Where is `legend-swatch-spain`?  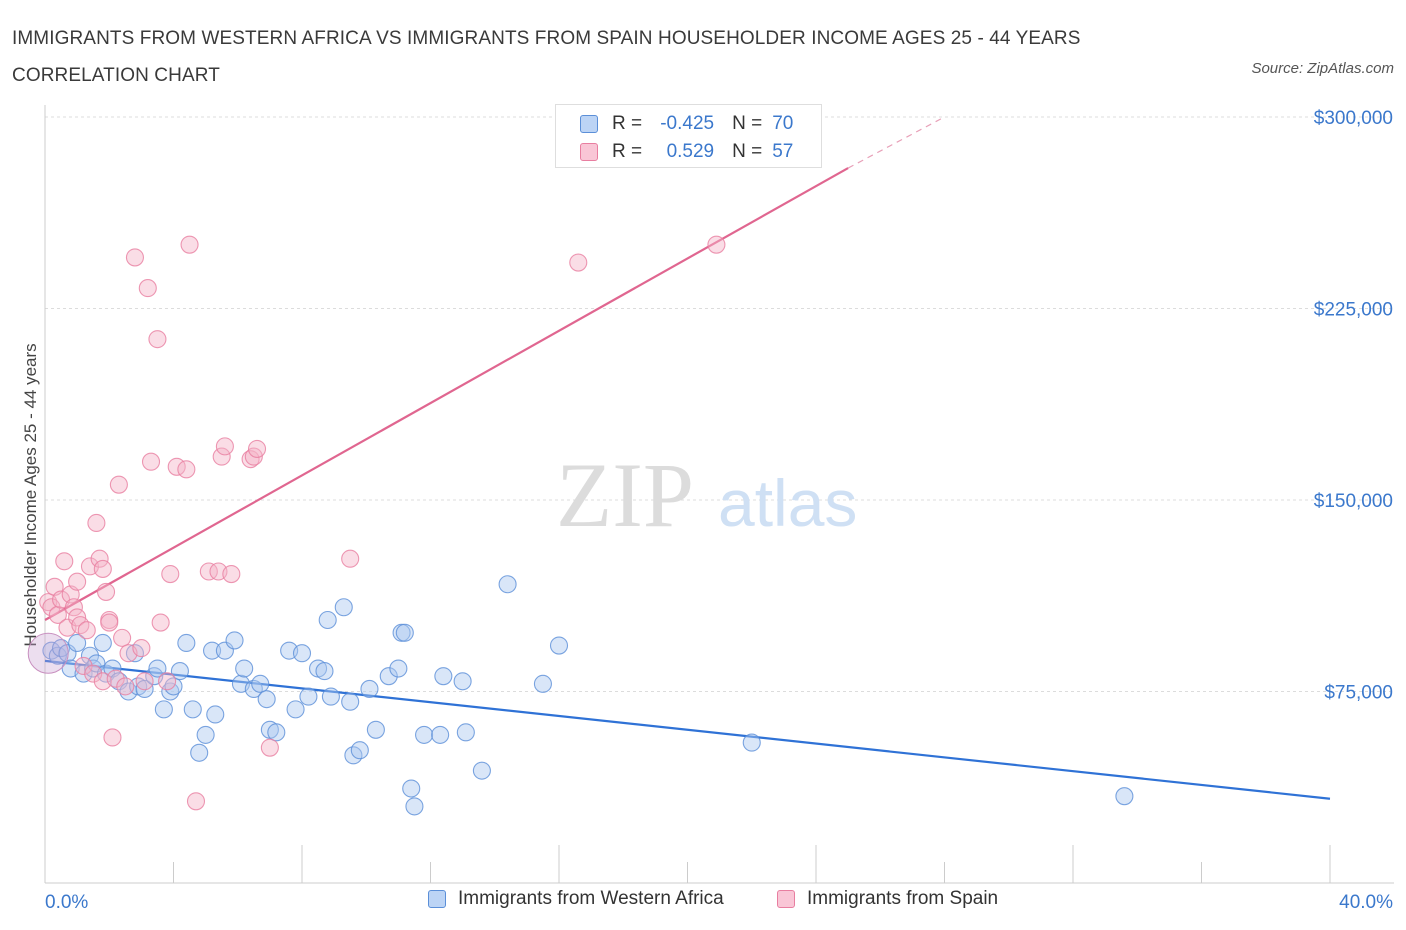 legend-swatch-spain is located at coordinates (786, 899).